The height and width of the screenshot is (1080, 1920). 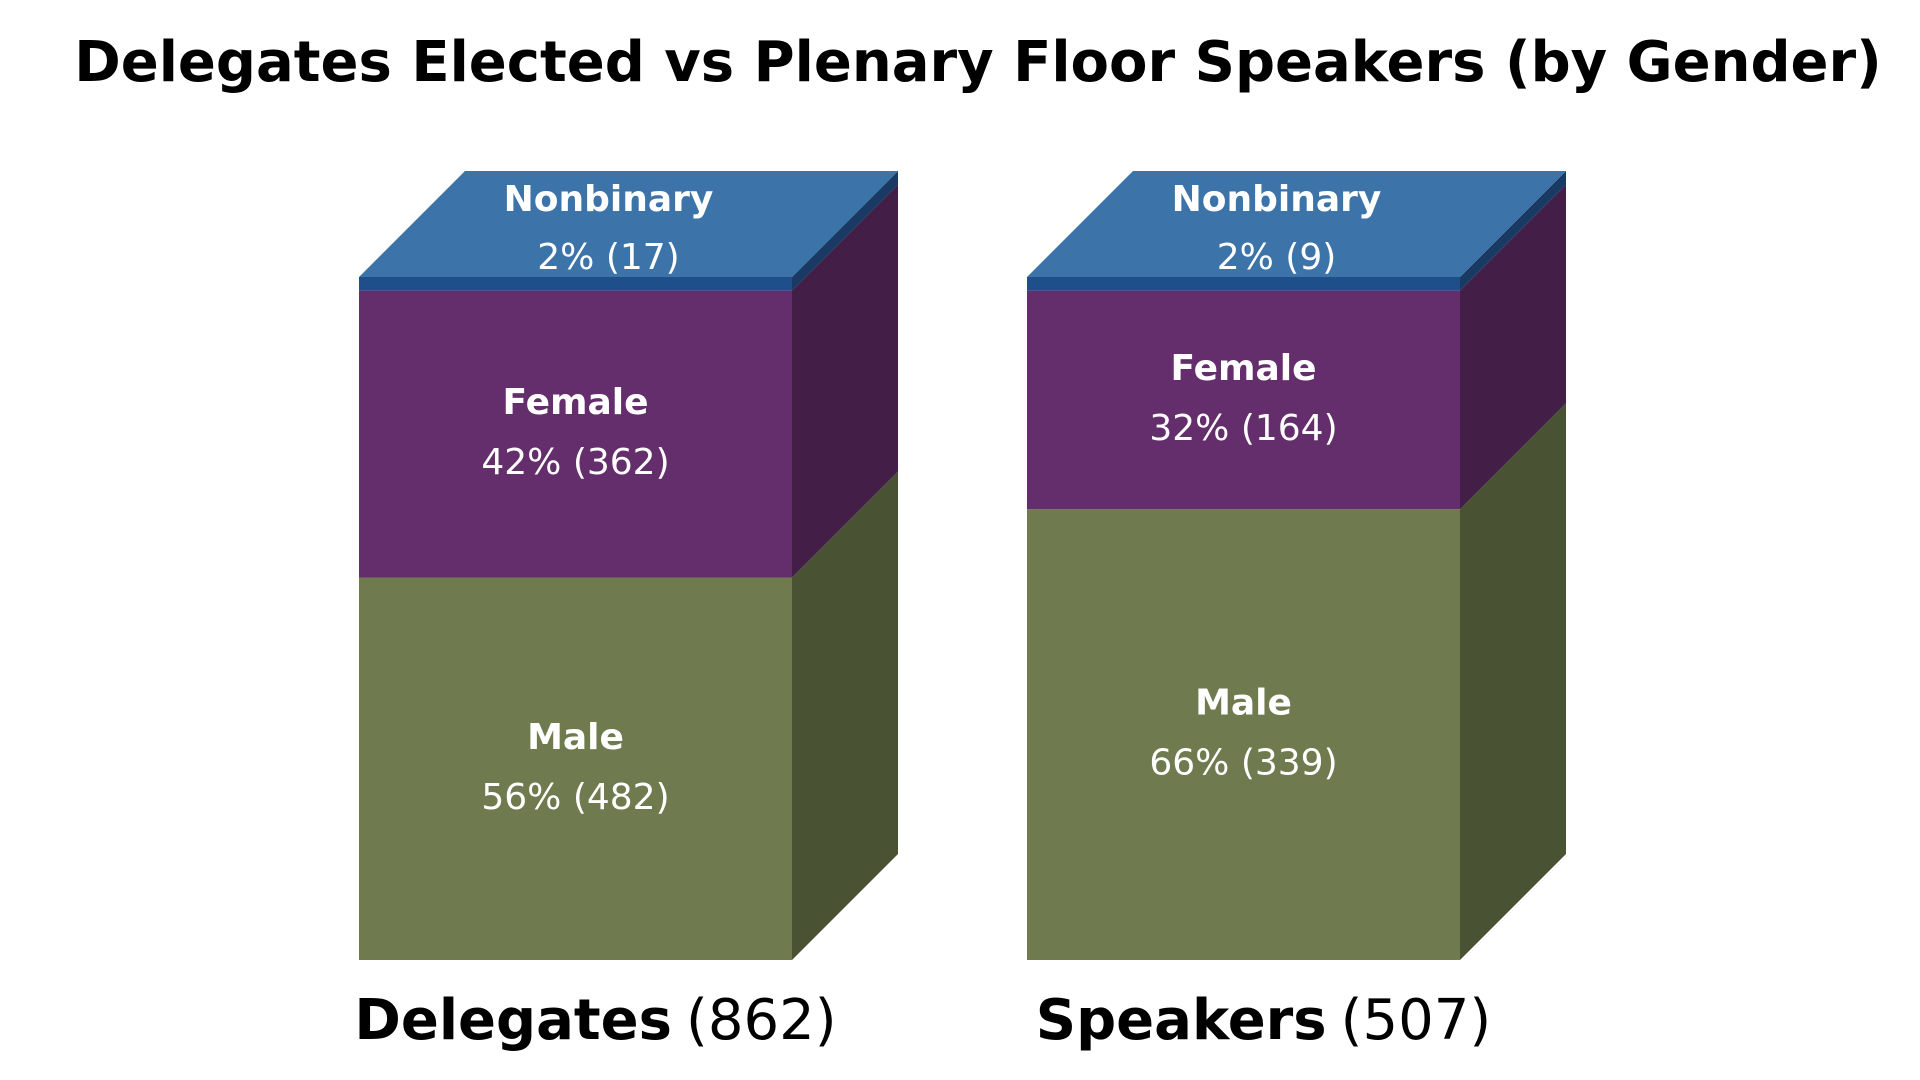 I want to click on category-note: (862), so click(x=761, y=1020).